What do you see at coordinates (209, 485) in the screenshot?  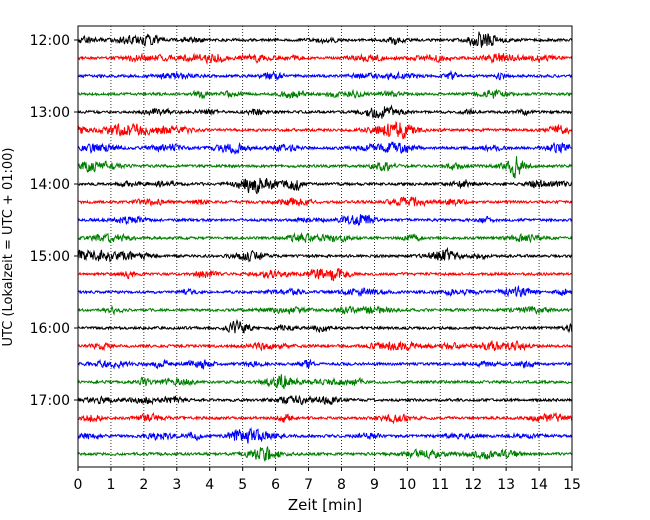 I see `x-tick-label-4: 4` at bounding box center [209, 485].